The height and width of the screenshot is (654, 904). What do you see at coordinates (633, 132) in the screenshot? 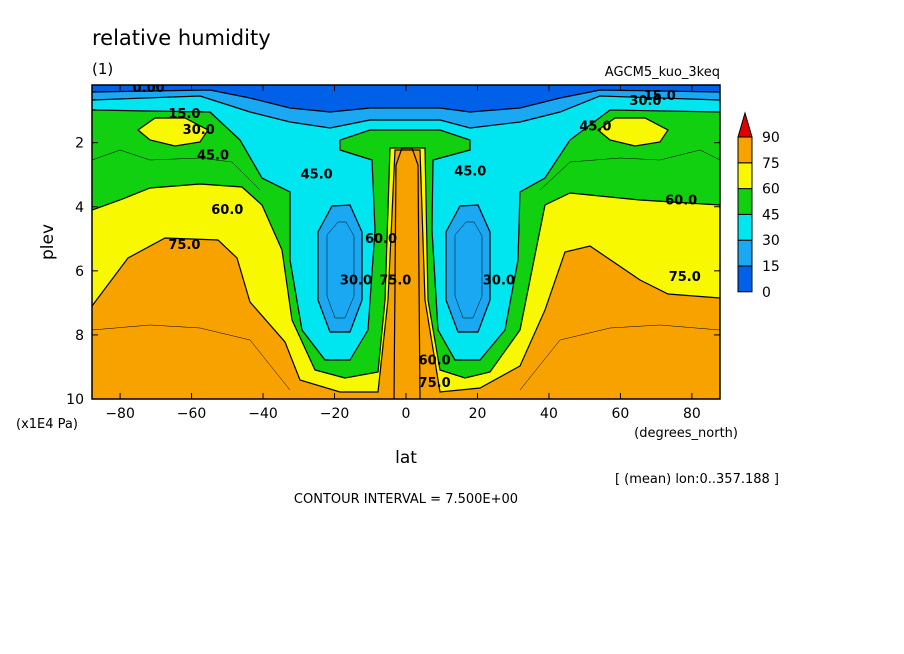
I see `band-60-cell-east` at bounding box center [633, 132].